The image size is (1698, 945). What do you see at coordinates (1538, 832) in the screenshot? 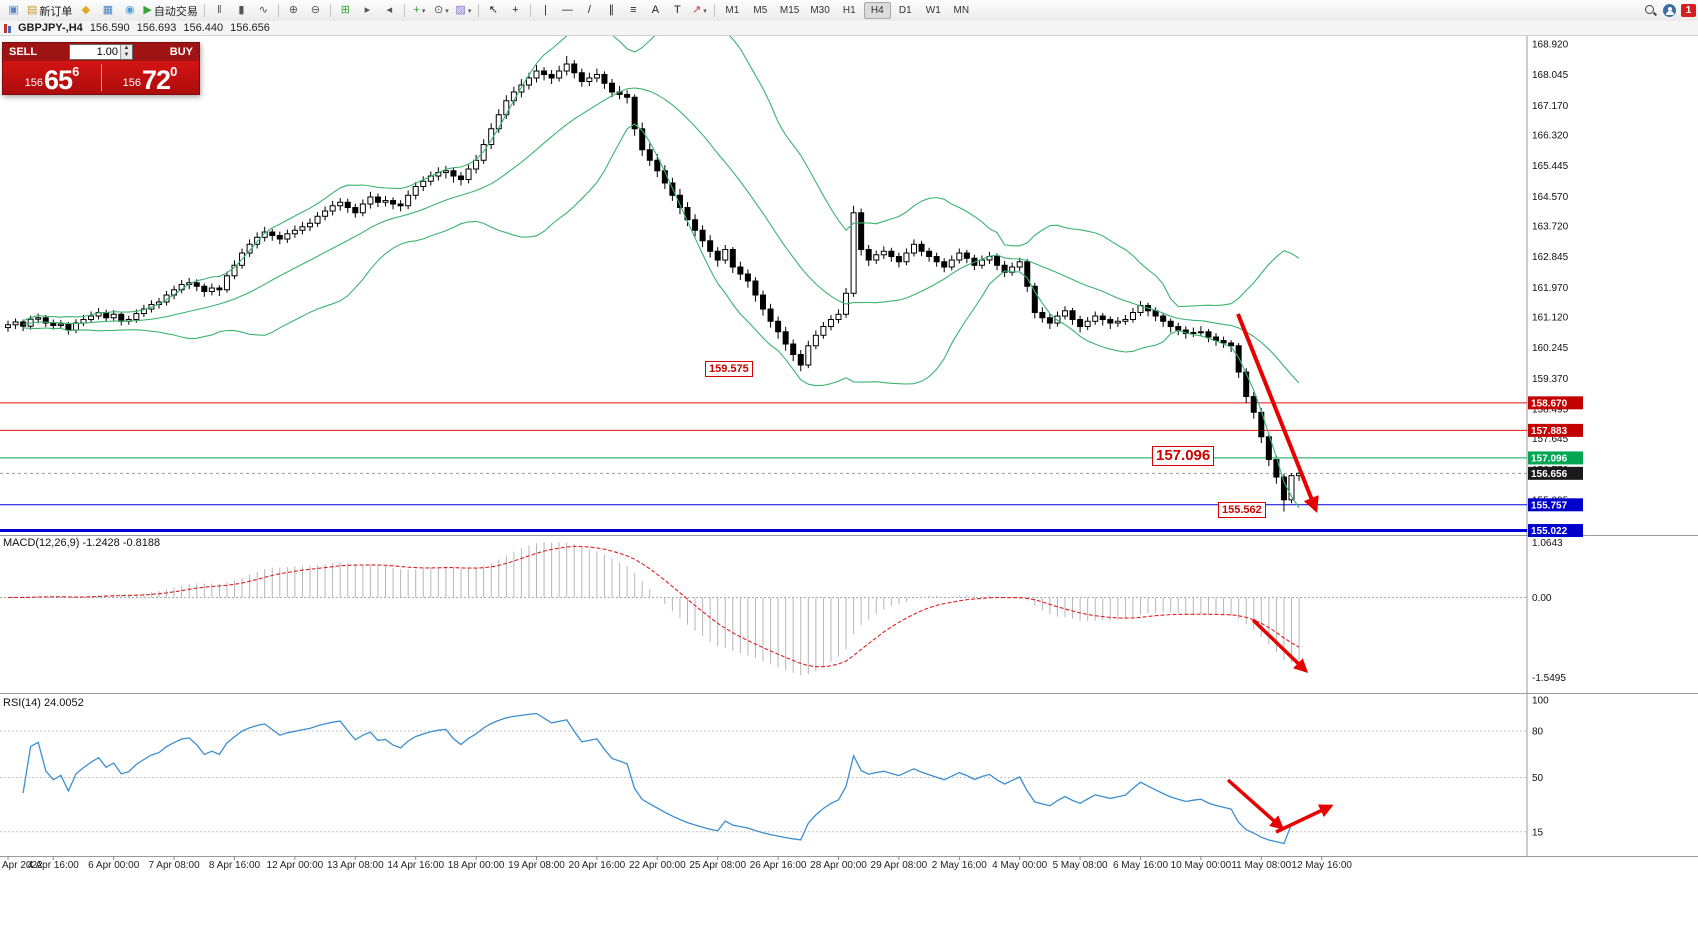
I see `svg-text: 15` at bounding box center [1538, 832].